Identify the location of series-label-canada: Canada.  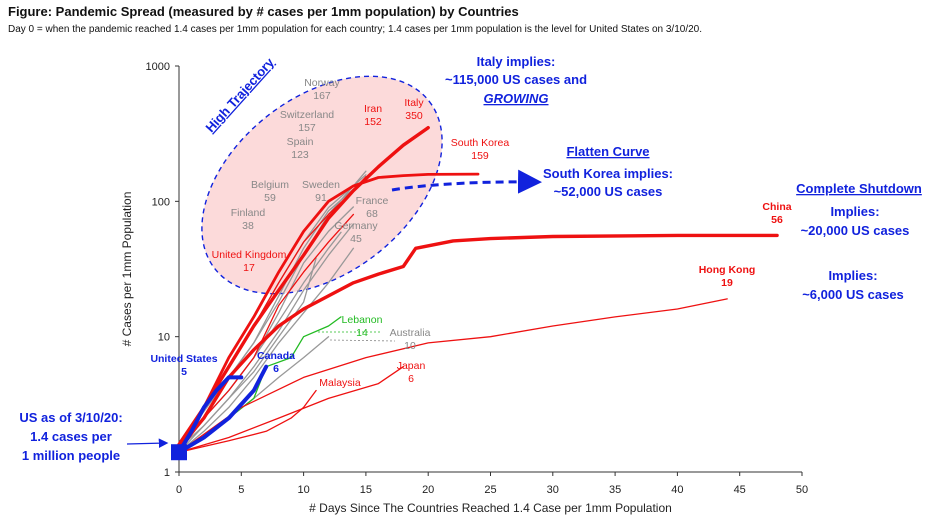
(276, 356).